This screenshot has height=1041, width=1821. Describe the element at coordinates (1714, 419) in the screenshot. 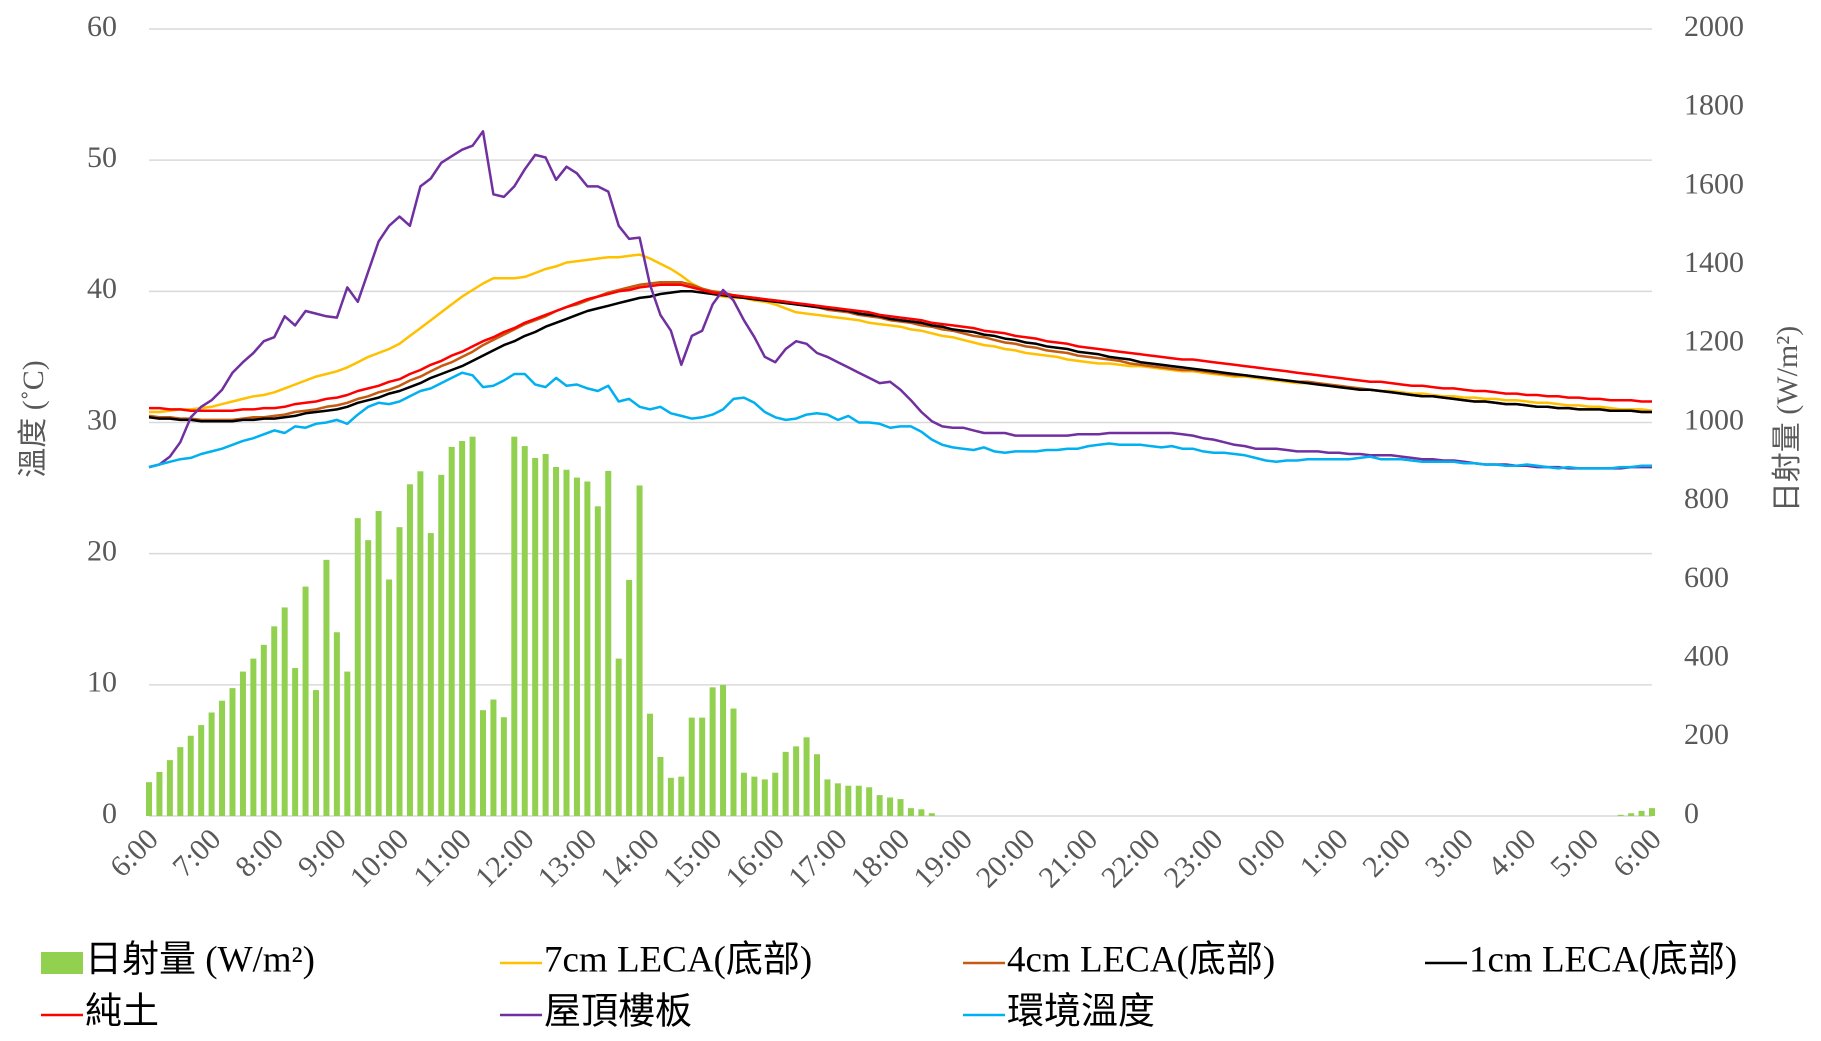

I see `y2-tick-label: 1000` at that location.